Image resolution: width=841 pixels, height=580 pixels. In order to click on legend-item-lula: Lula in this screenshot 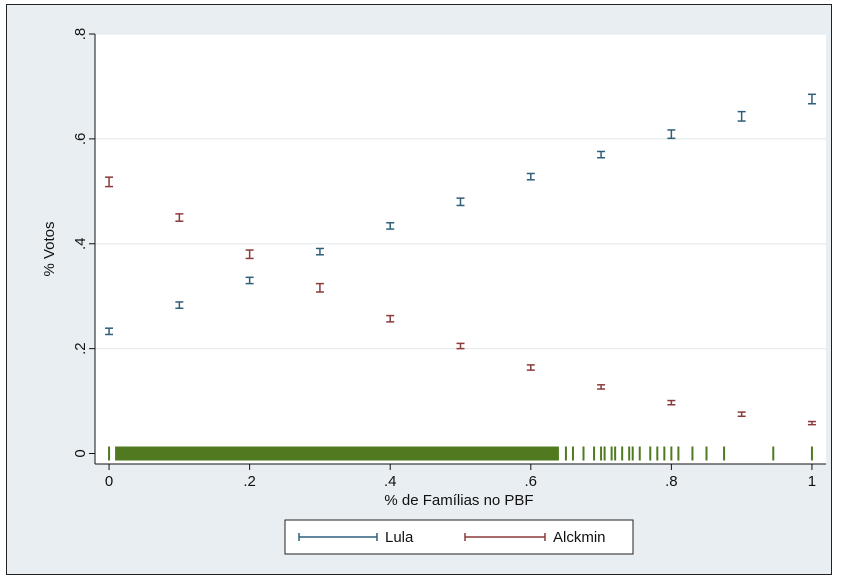, I will do `click(356, 537)`.